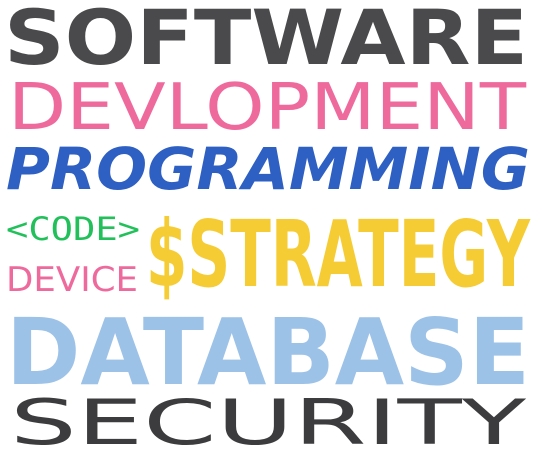  What do you see at coordinates (73, 229) in the screenshot?
I see `word-code: <CODE>` at bounding box center [73, 229].